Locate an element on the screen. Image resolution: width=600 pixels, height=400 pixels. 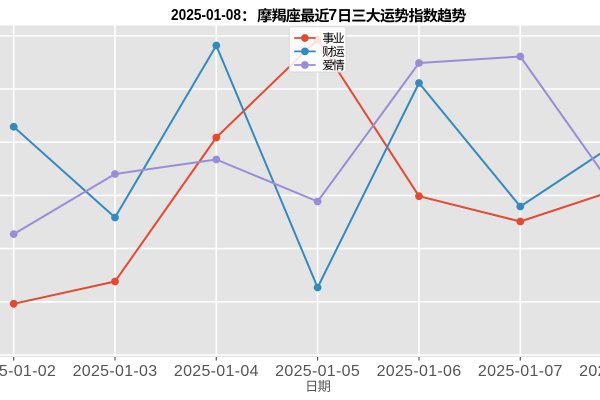
svg-text: 2025-01-03 is located at coordinates (115, 371).